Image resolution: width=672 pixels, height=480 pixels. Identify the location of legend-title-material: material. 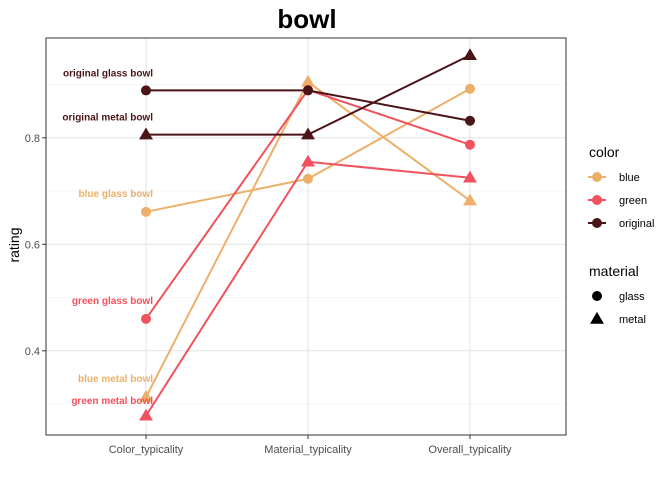
(614, 271).